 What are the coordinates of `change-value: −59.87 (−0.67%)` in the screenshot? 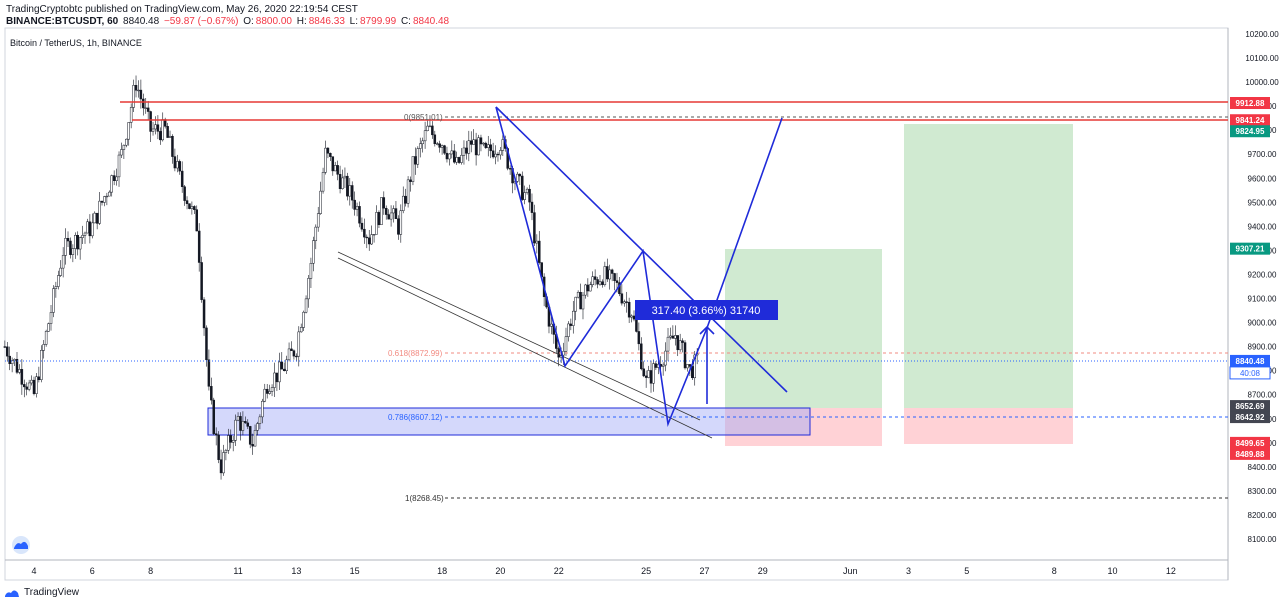 It's located at (201, 21).